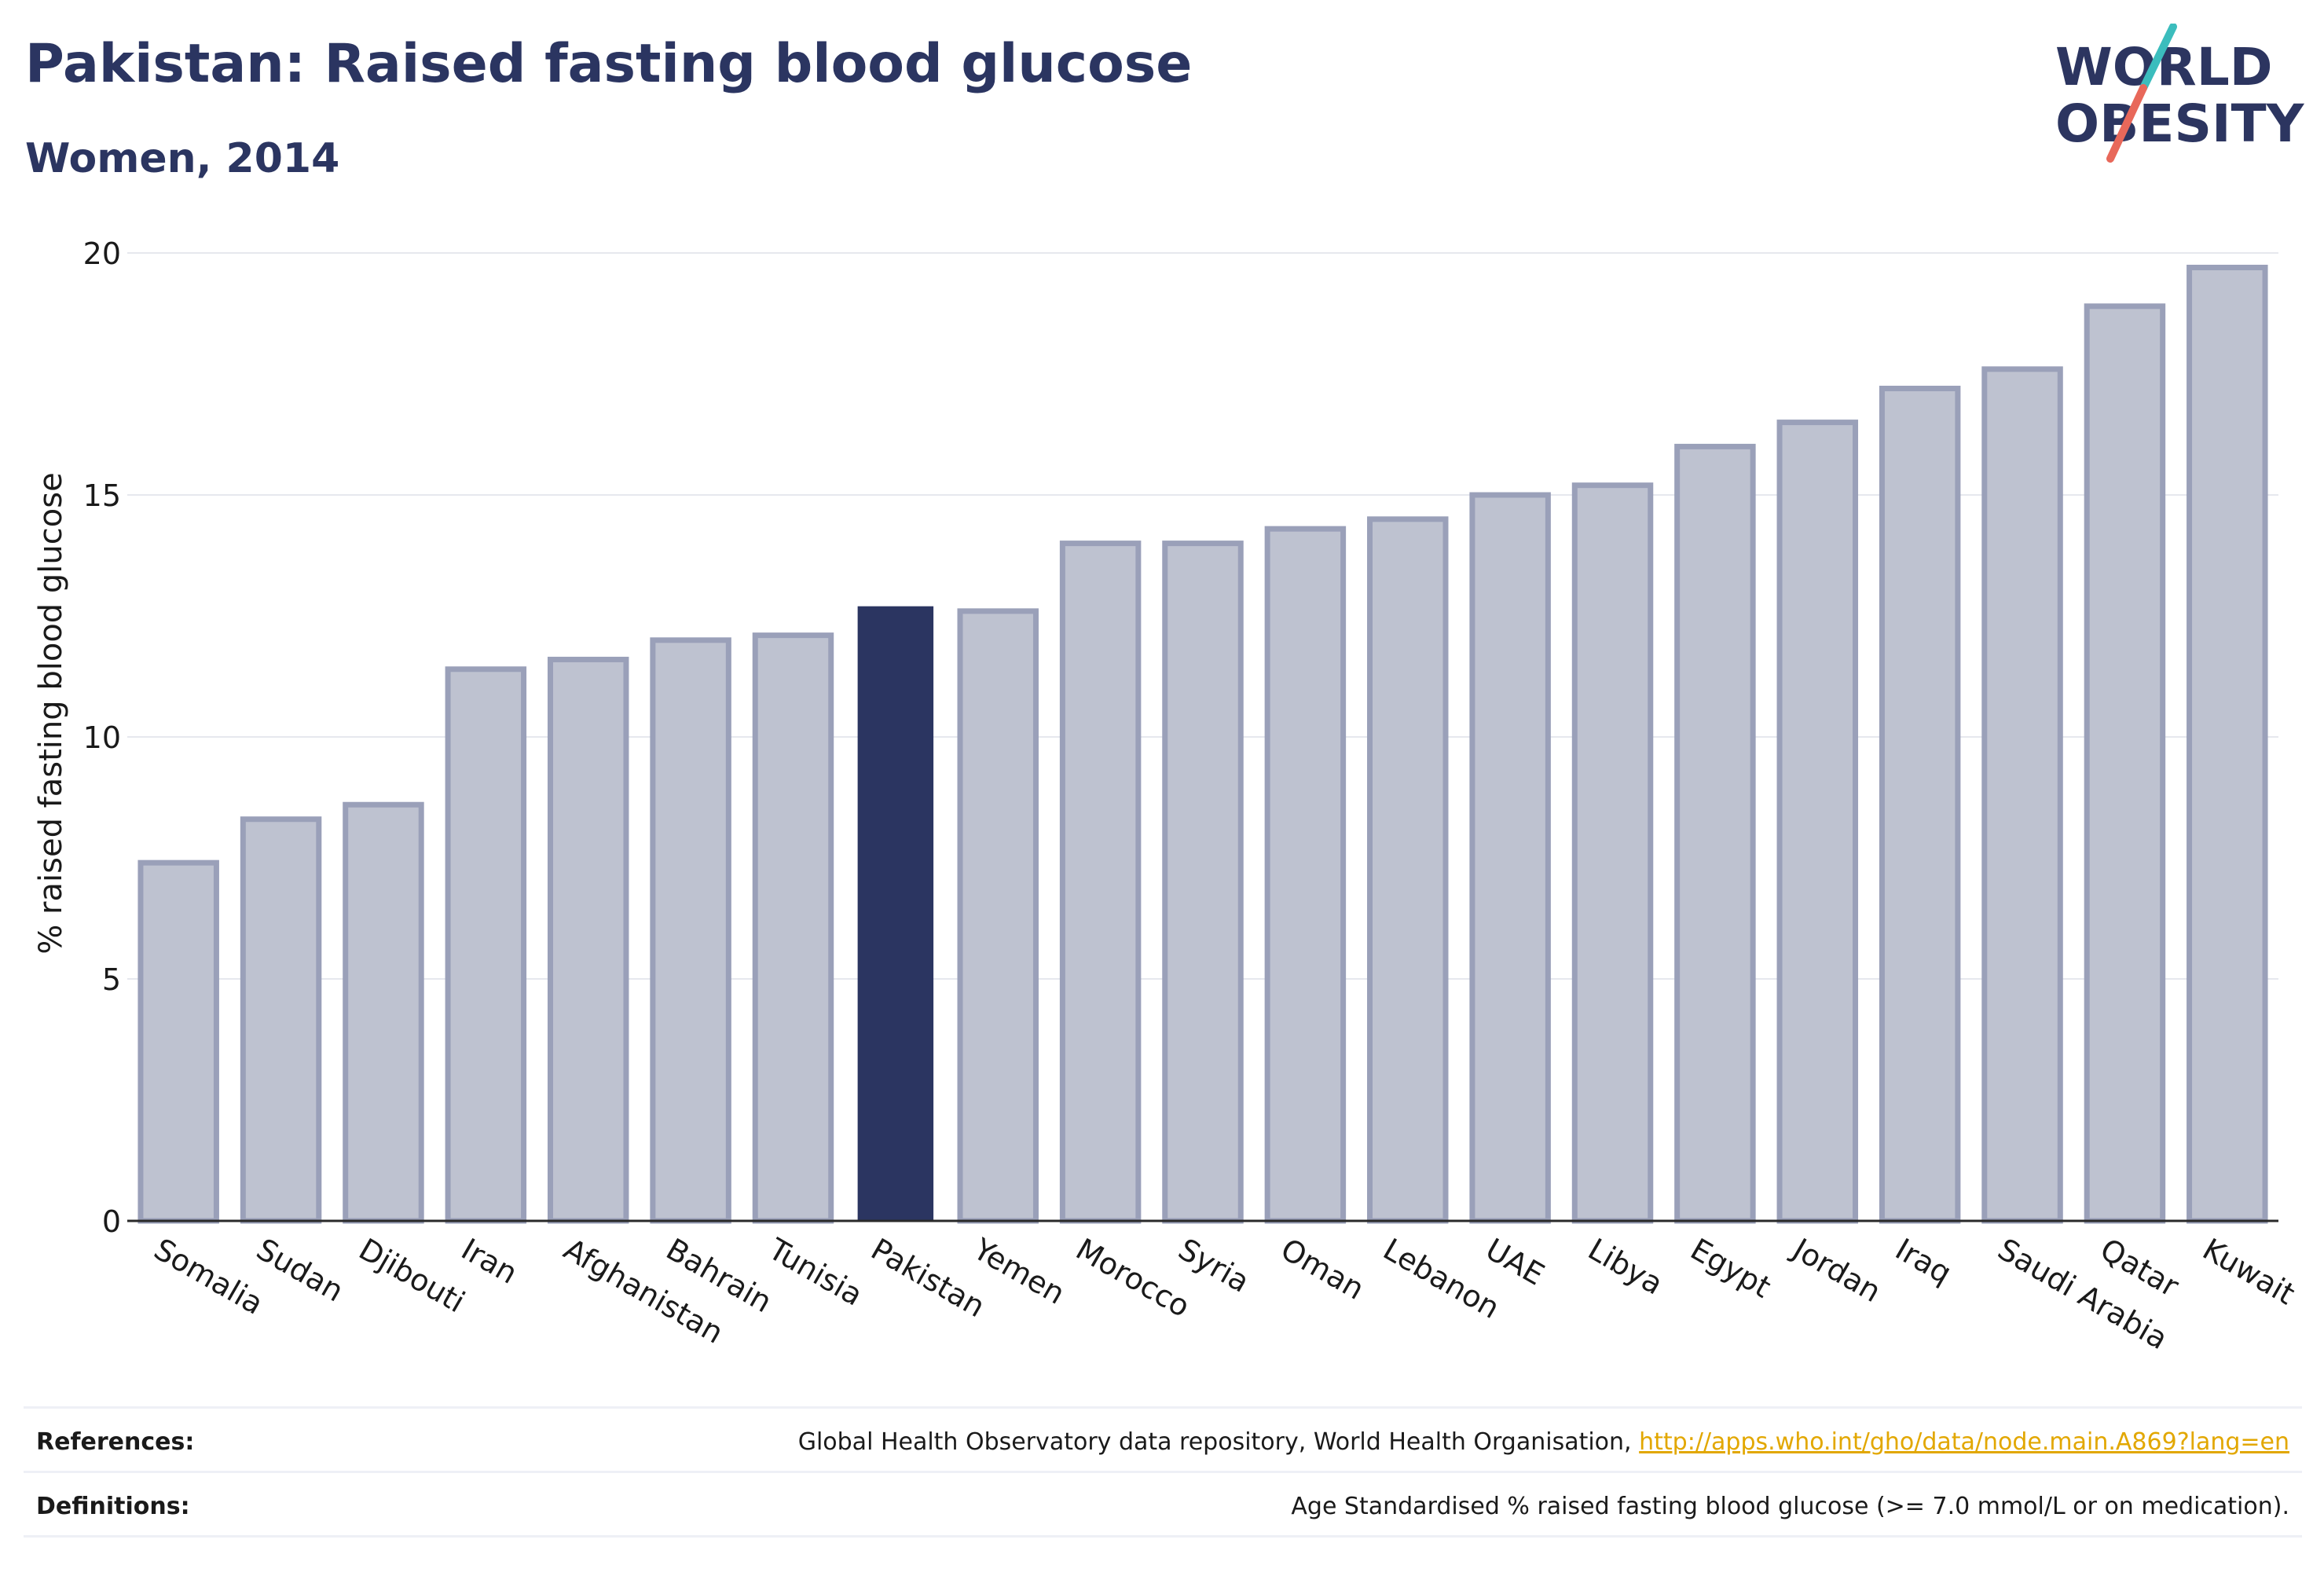  What do you see at coordinates (895, 913) in the screenshot?
I see `bar-pakistan` at bounding box center [895, 913].